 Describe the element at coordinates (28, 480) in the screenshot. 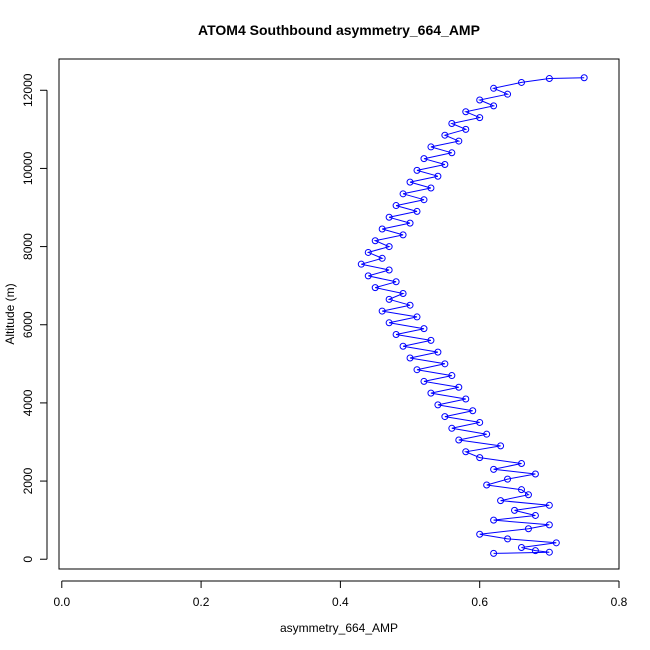

I see `y-tick-label: 2000` at that location.